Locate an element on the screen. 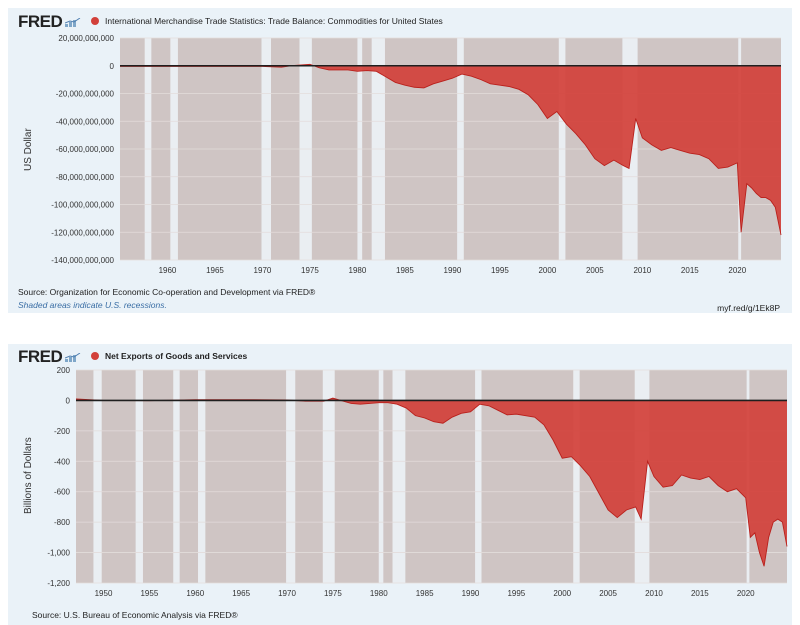 The height and width of the screenshot is (625, 800). y-tick-label: 200 is located at coordinates (64, 370).